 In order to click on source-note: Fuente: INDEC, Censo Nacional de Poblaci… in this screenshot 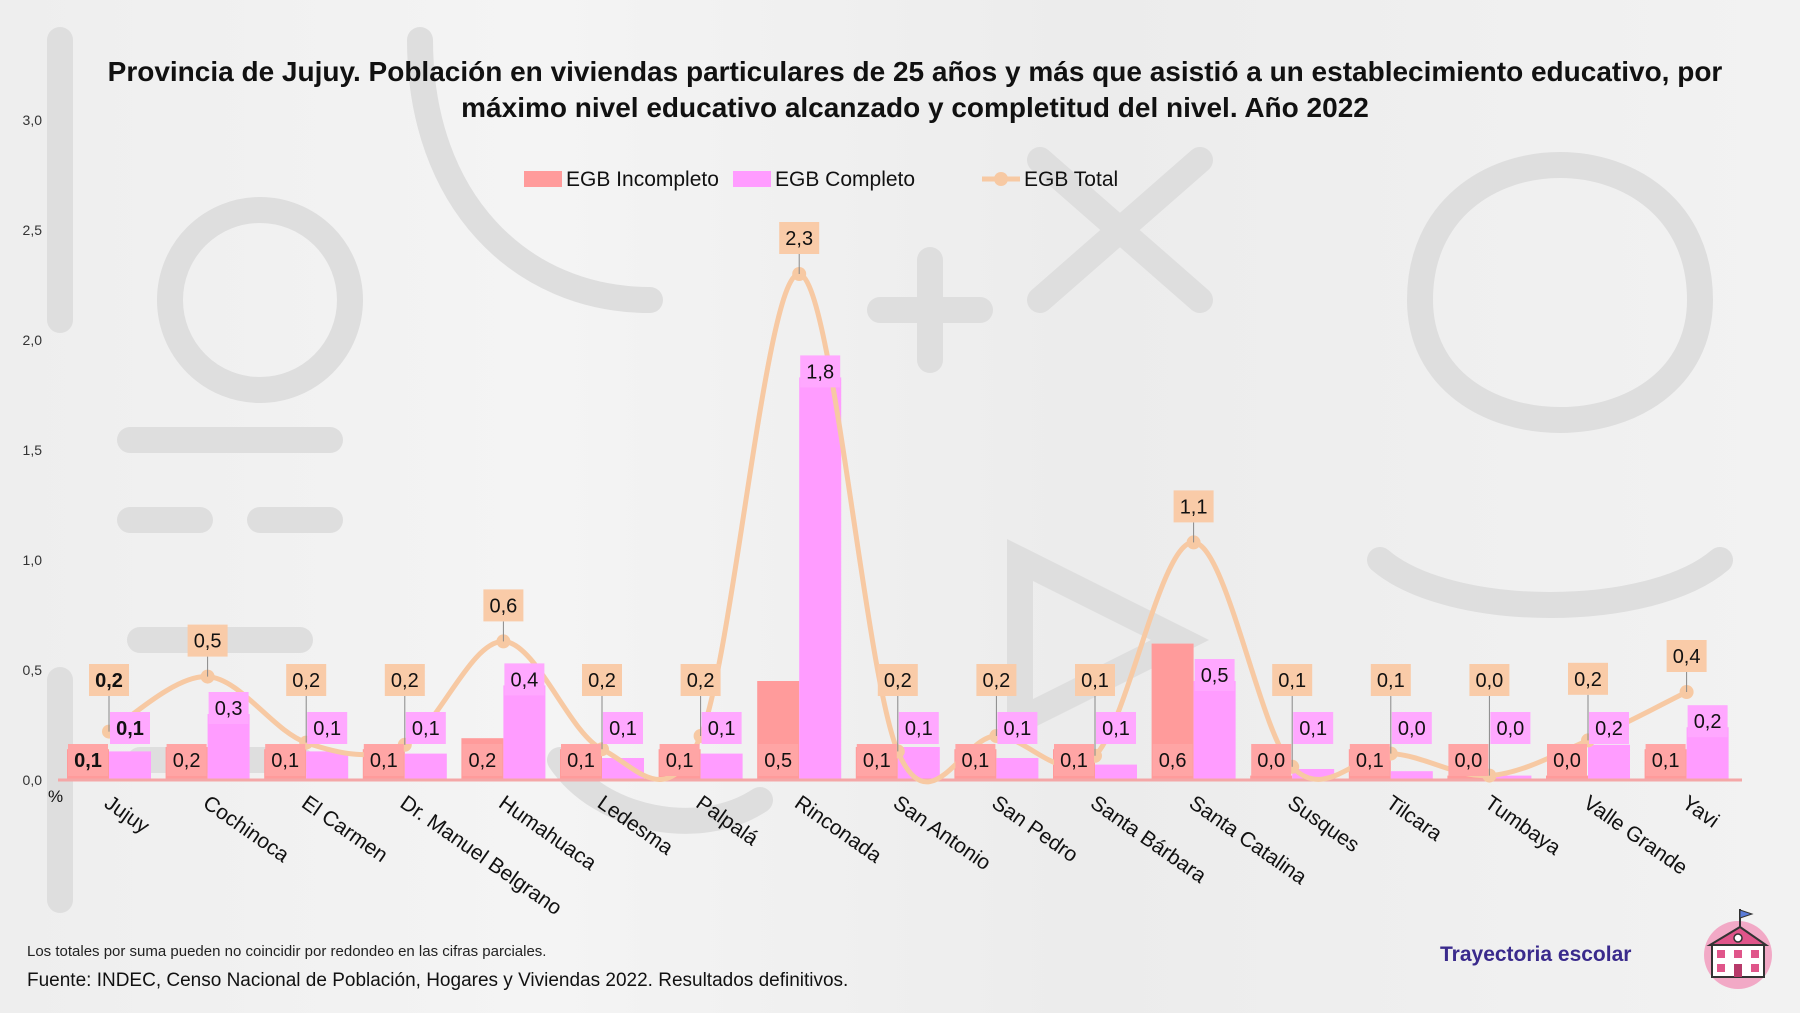, I will do `click(438, 980)`.